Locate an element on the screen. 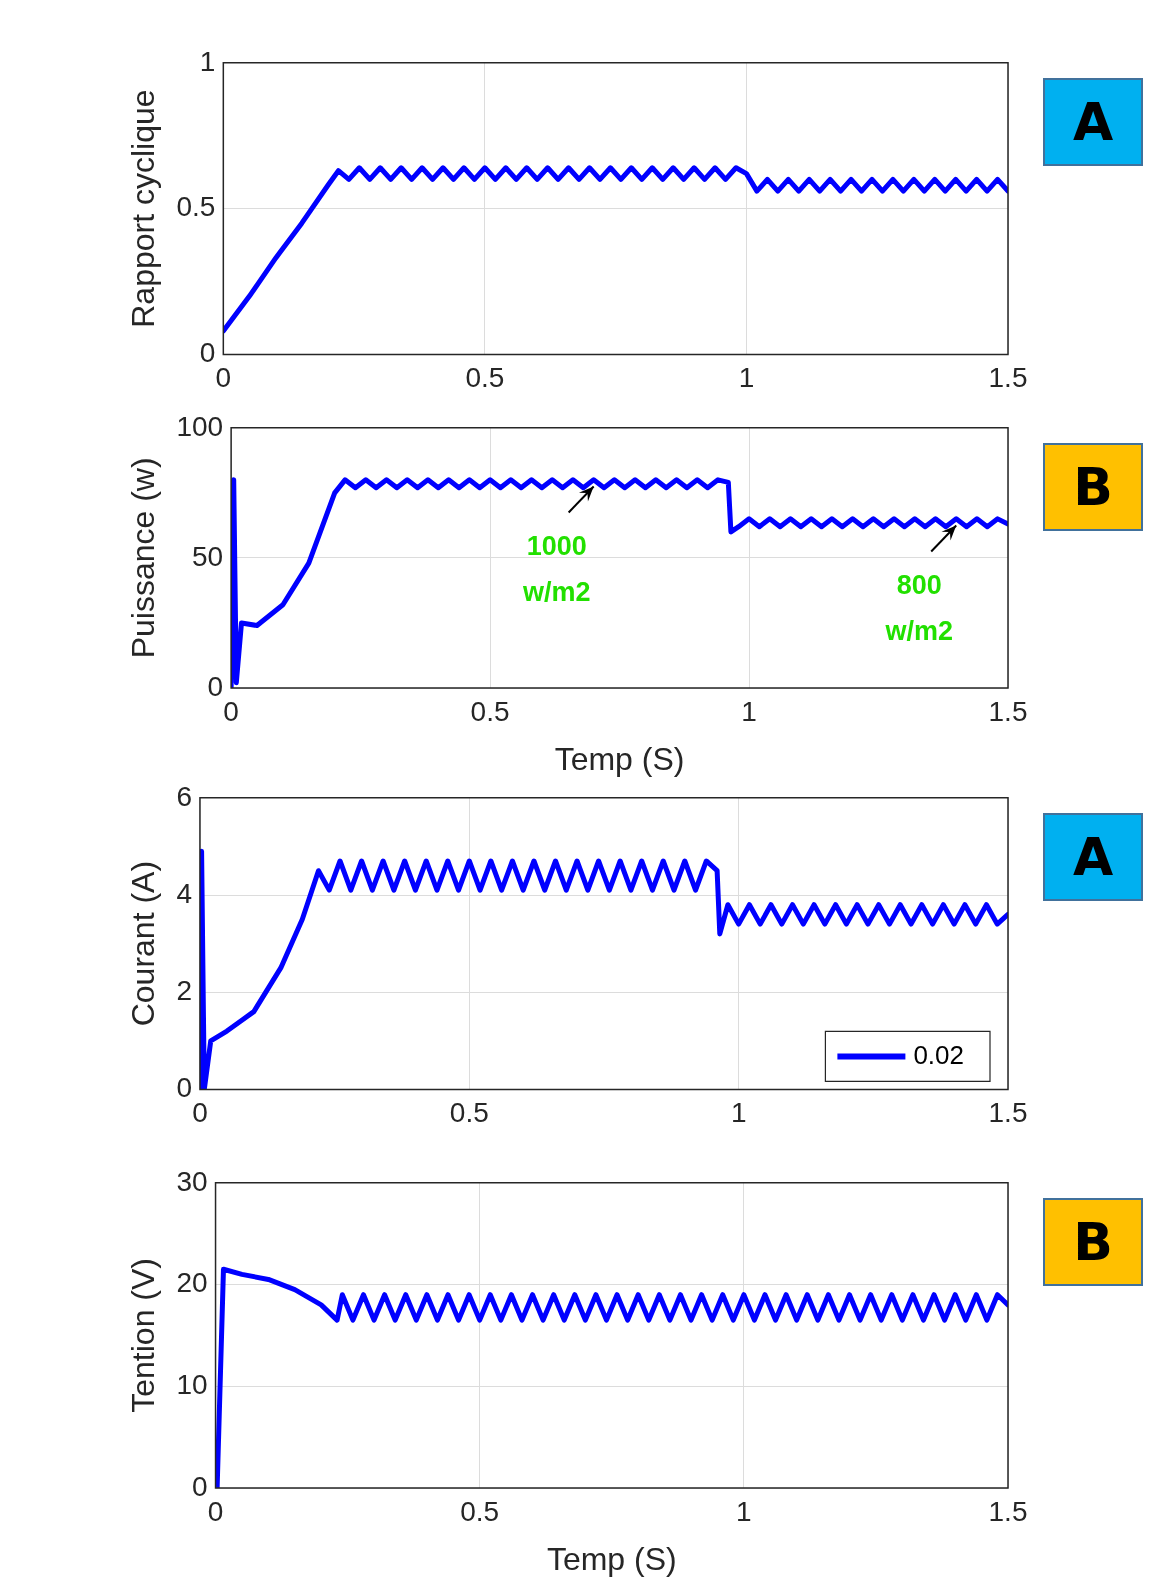  y-axis-title: Tention (V) is located at coordinates (143, 1335).